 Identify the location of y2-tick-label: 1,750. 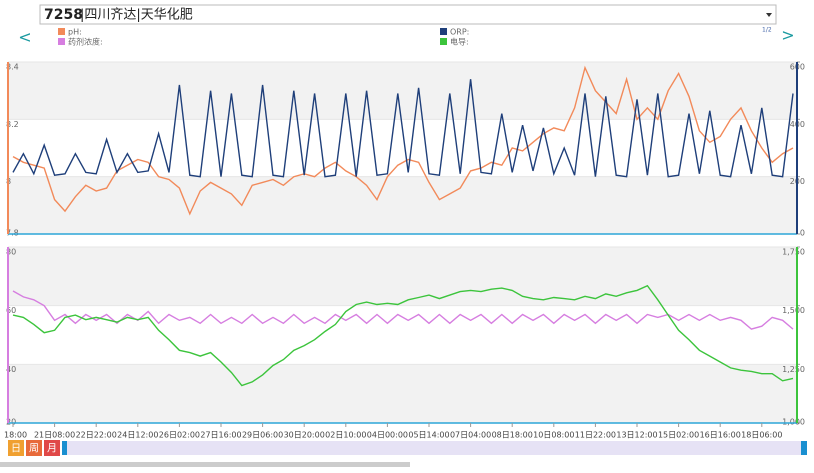
(793, 252).